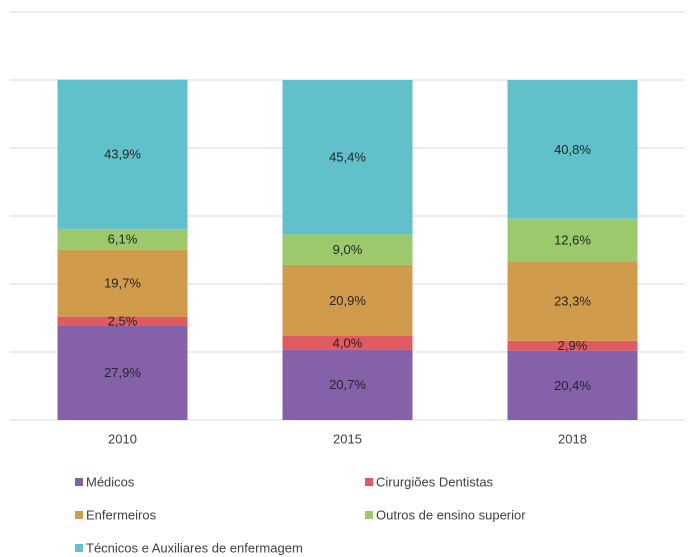  What do you see at coordinates (194, 547) in the screenshot?
I see `legend-label: Técnicos e Auxiliares de enfermagem` at bounding box center [194, 547].